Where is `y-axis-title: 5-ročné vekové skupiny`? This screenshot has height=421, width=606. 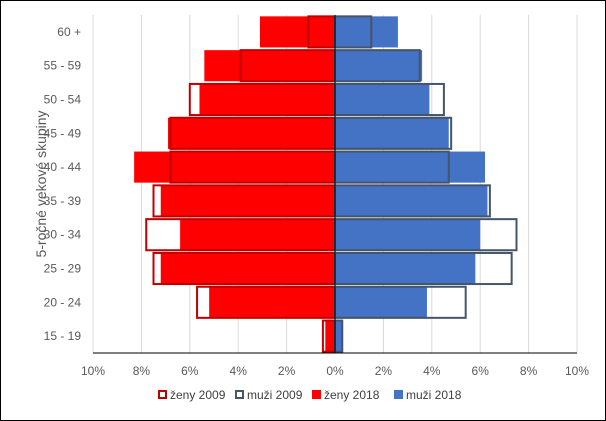
y-axis-title: 5-ročné vekové skupiny is located at coordinates (41, 183).